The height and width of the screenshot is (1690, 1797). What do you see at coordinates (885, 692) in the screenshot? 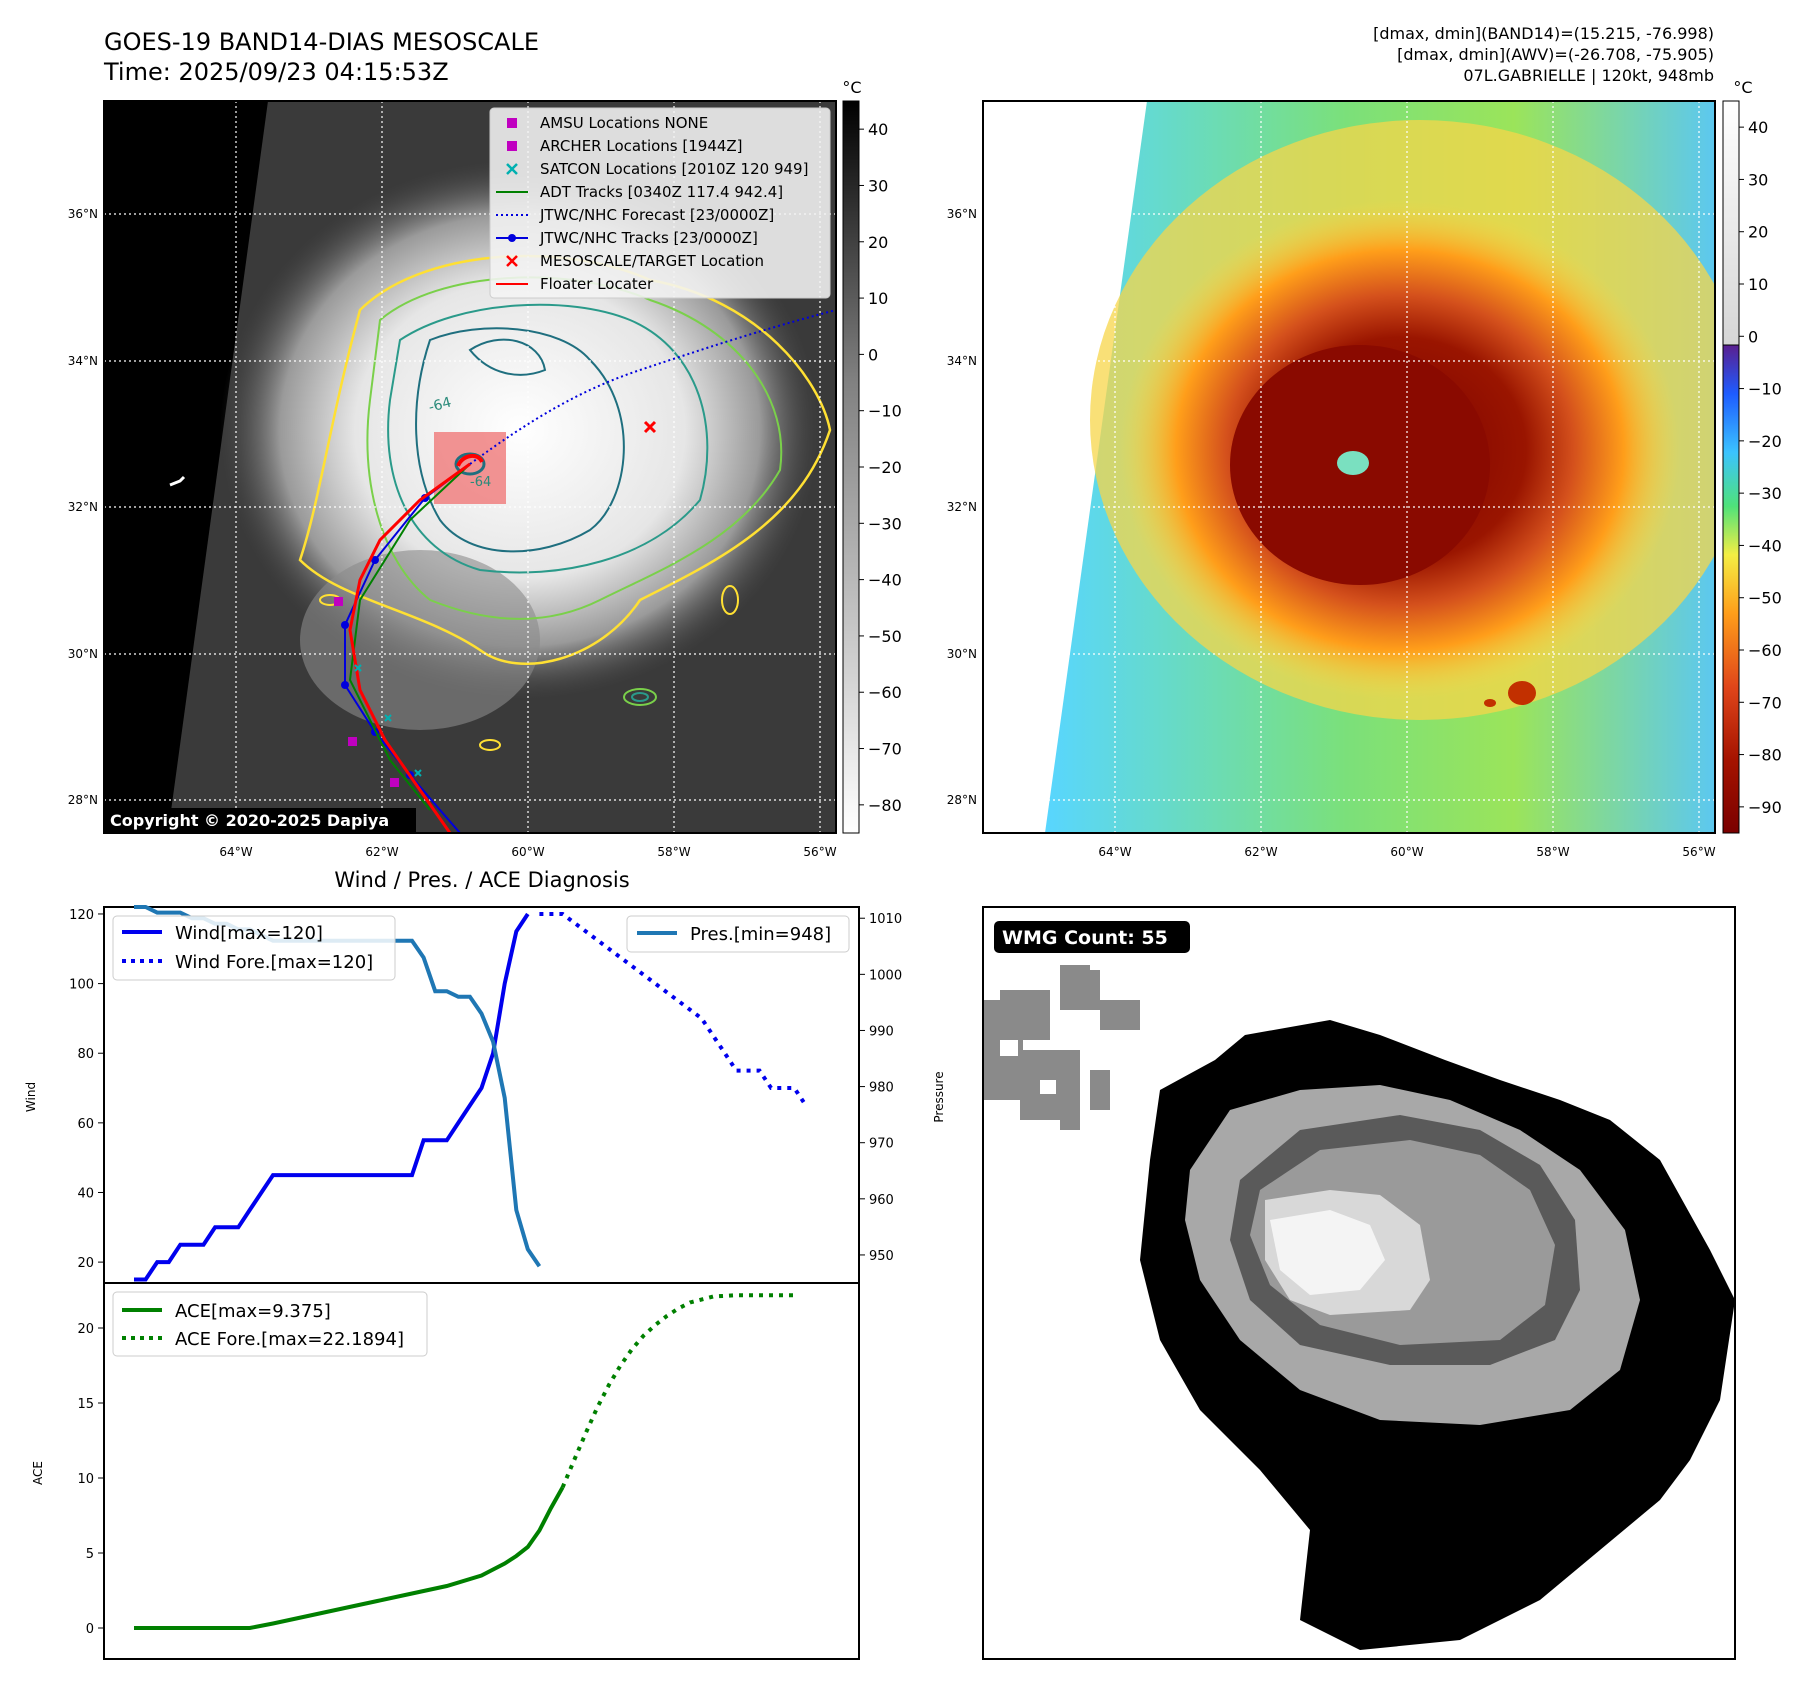
I see `ir-colorbar-tick-label-10: −60` at bounding box center [885, 692].